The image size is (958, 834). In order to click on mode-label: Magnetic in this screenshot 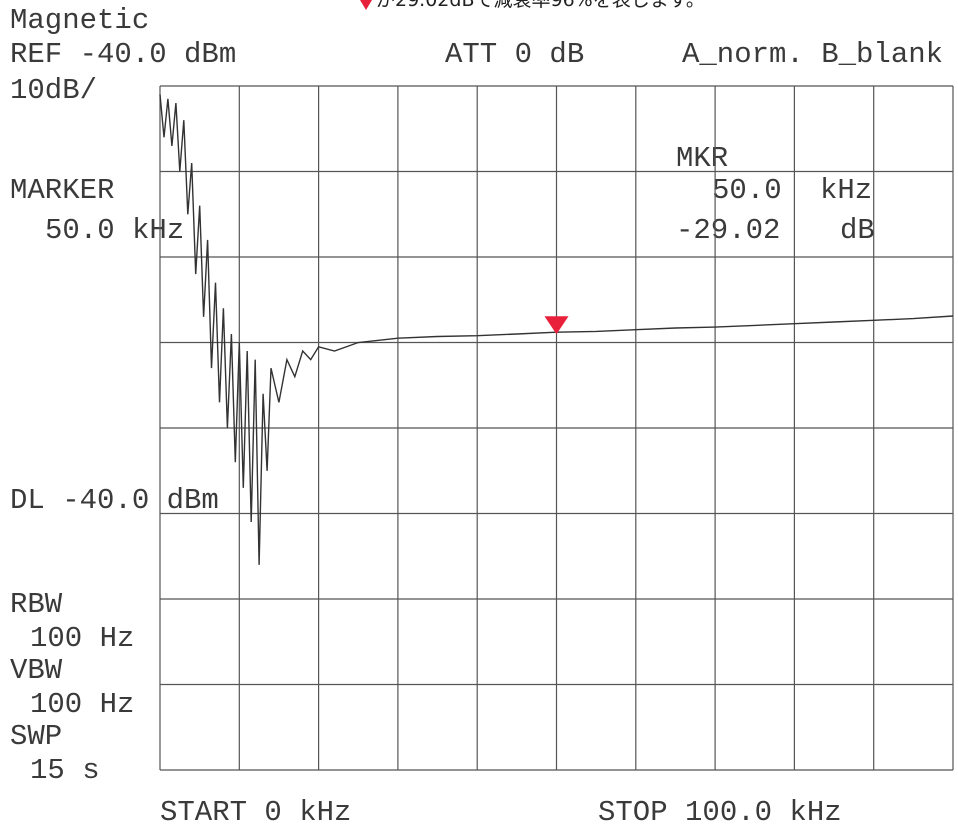, I will do `click(79, 20)`.